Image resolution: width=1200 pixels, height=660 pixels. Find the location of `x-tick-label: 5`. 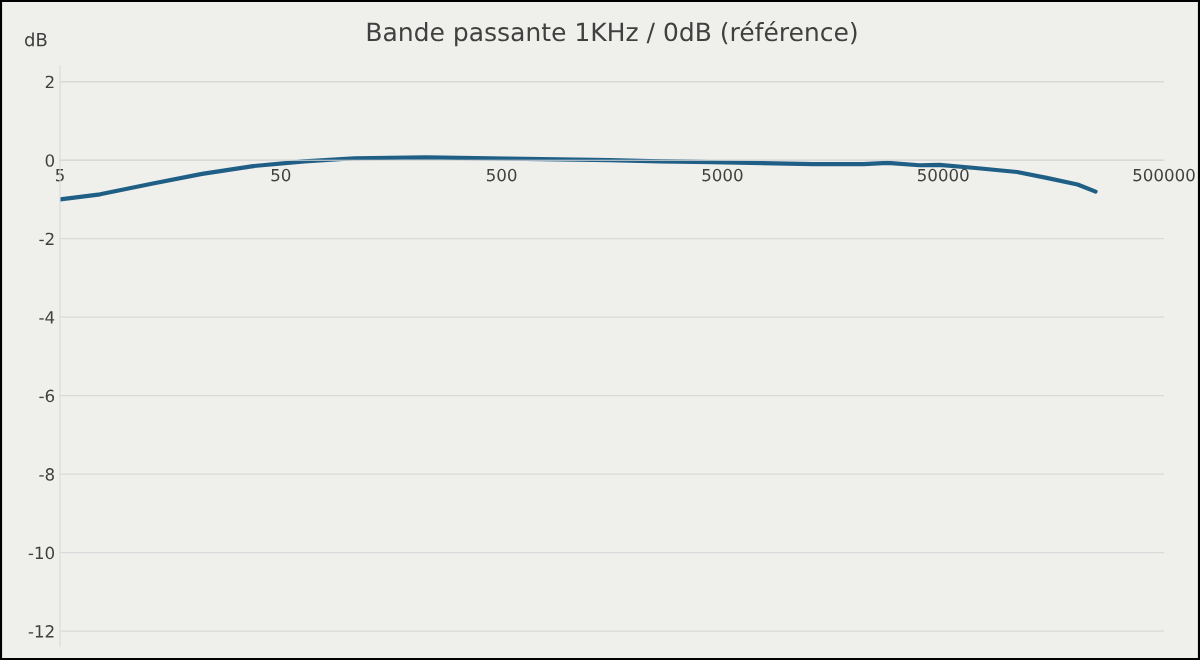

x-tick-label: 5 is located at coordinates (59, 175).